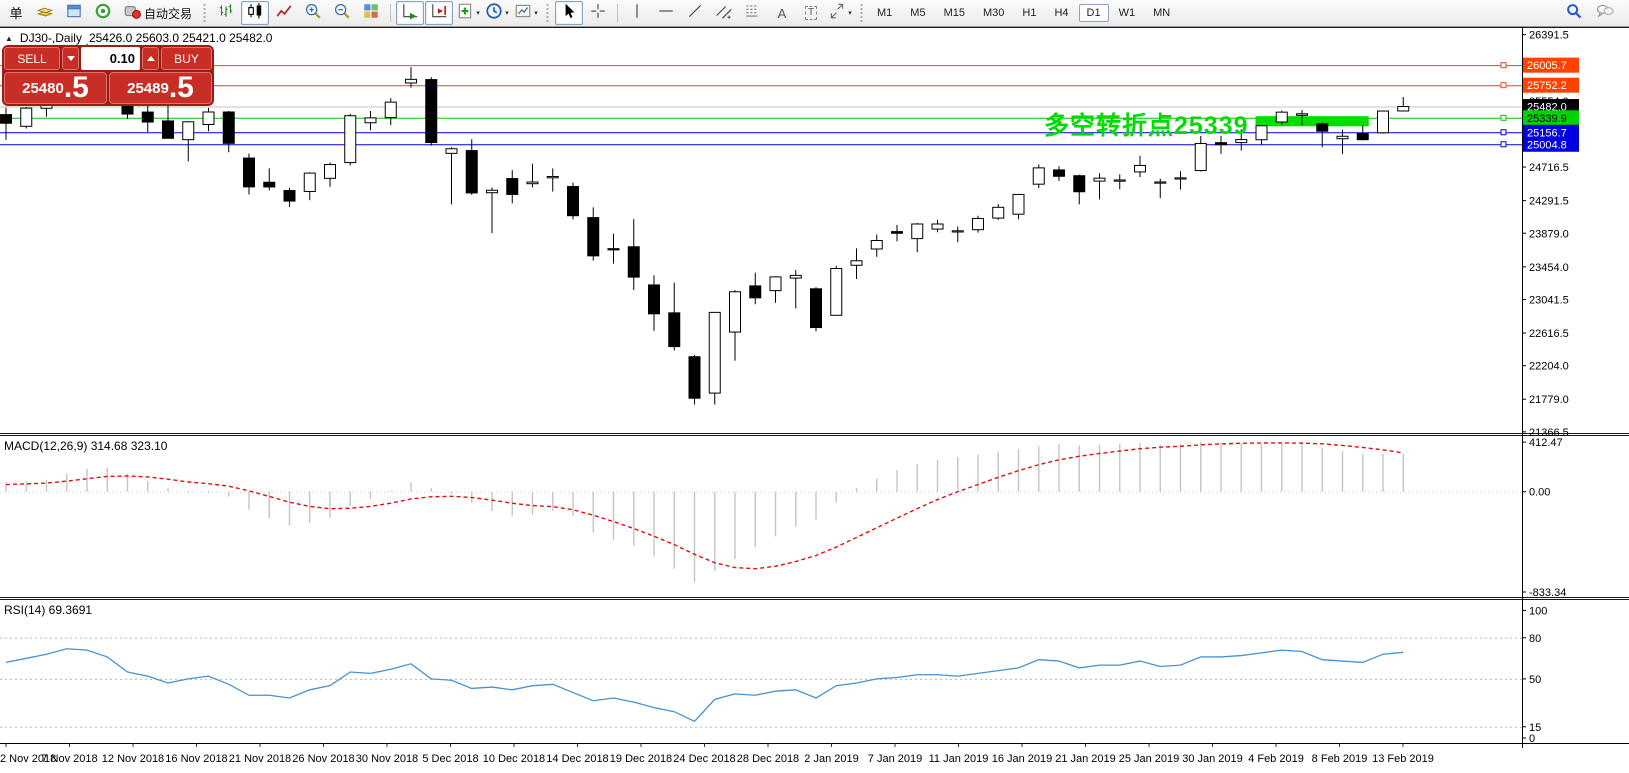 The width and height of the screenshot is (1629, 773). I want to click on crosshair-button, so click(598, 13).